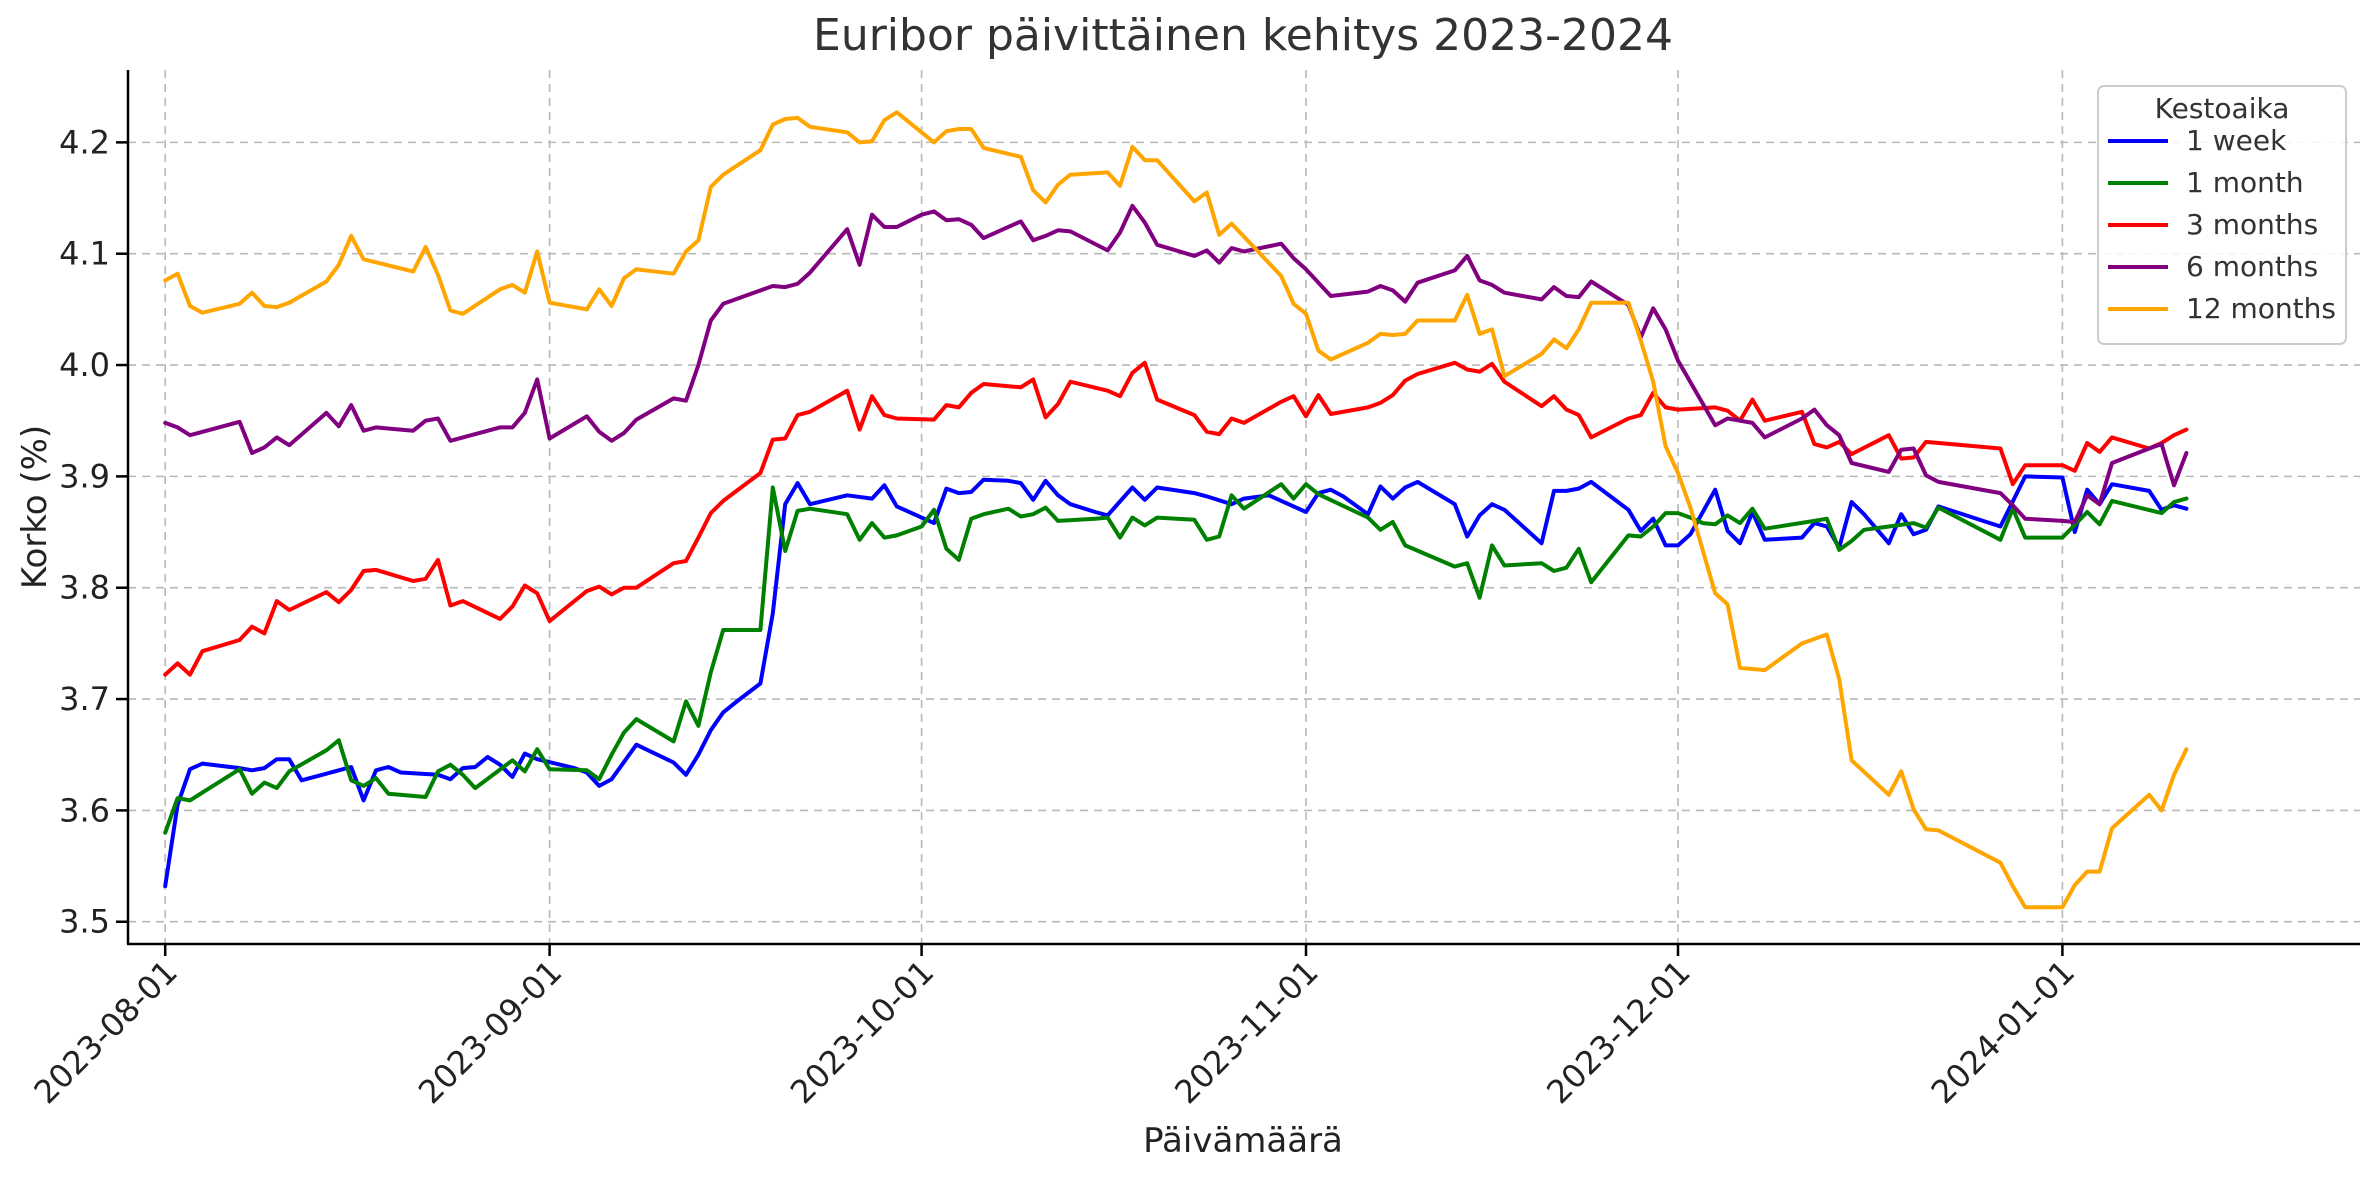  Describe the element at coordinates (1243, 1141) in the screenshot. I see `x-axis-label: Päivämäärä` at that location.